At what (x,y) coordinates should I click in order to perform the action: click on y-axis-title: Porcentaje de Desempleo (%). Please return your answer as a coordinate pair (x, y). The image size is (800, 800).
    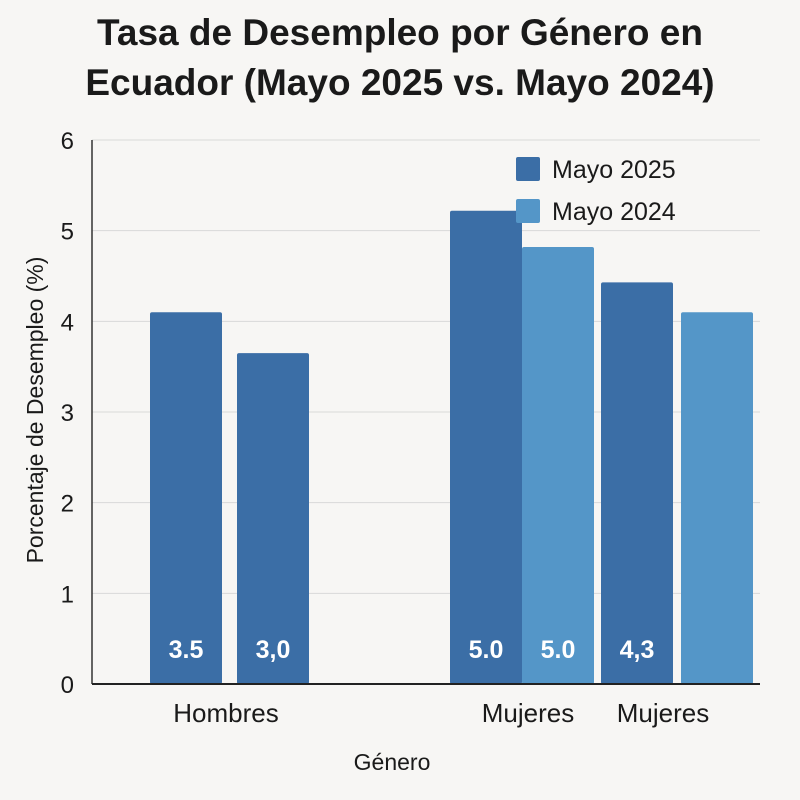
    Looking at the image, I should click on (35, 410).